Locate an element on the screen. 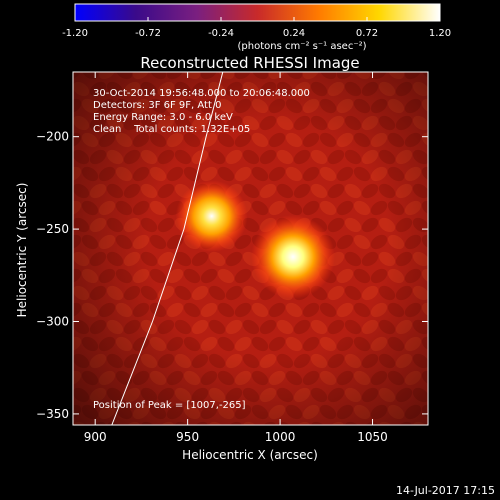 Image resolution: width=500 pixels, height=500 pixels. info-time-range: 30-Oct-2014 19:56:48.000 to 20:06:48.000 is located at coordinates (201, 93).